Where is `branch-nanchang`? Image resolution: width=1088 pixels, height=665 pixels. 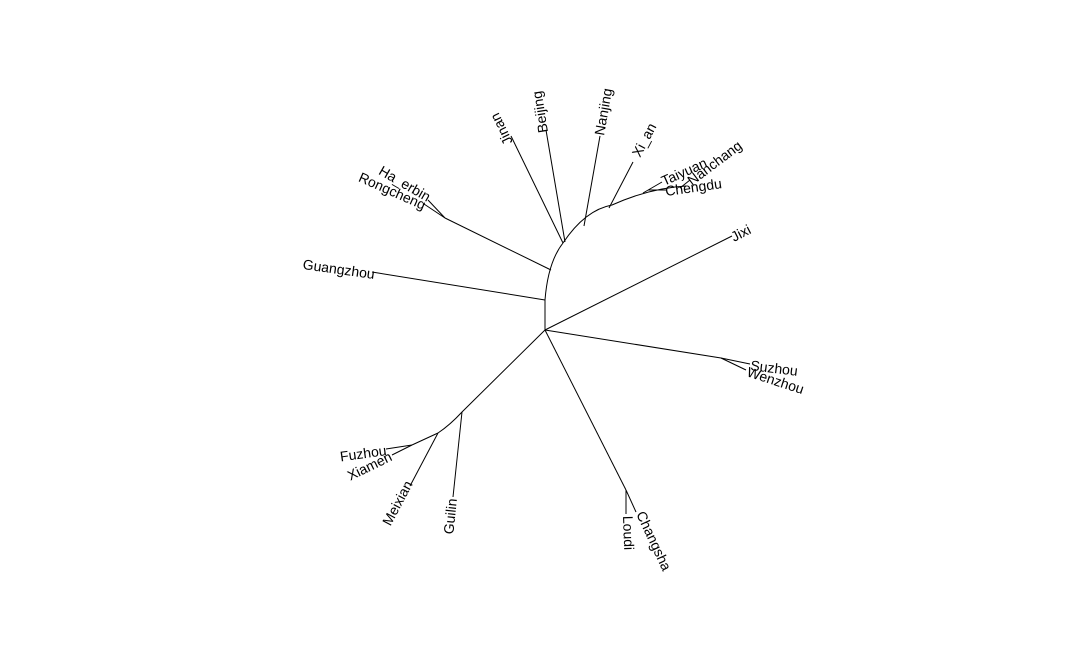 branch-nanchang is located at coordinates (685, 184).